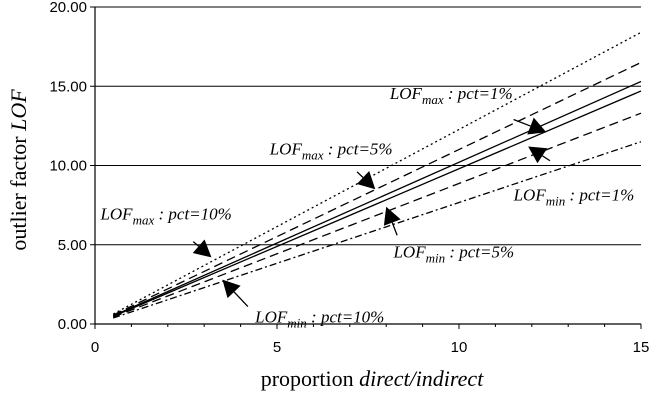  What do you see at coordinates (303, 304) in the screenshot?
I see `annotation-ann_min10: LOFmin : pct=10%` at bounding box center [303, 304].